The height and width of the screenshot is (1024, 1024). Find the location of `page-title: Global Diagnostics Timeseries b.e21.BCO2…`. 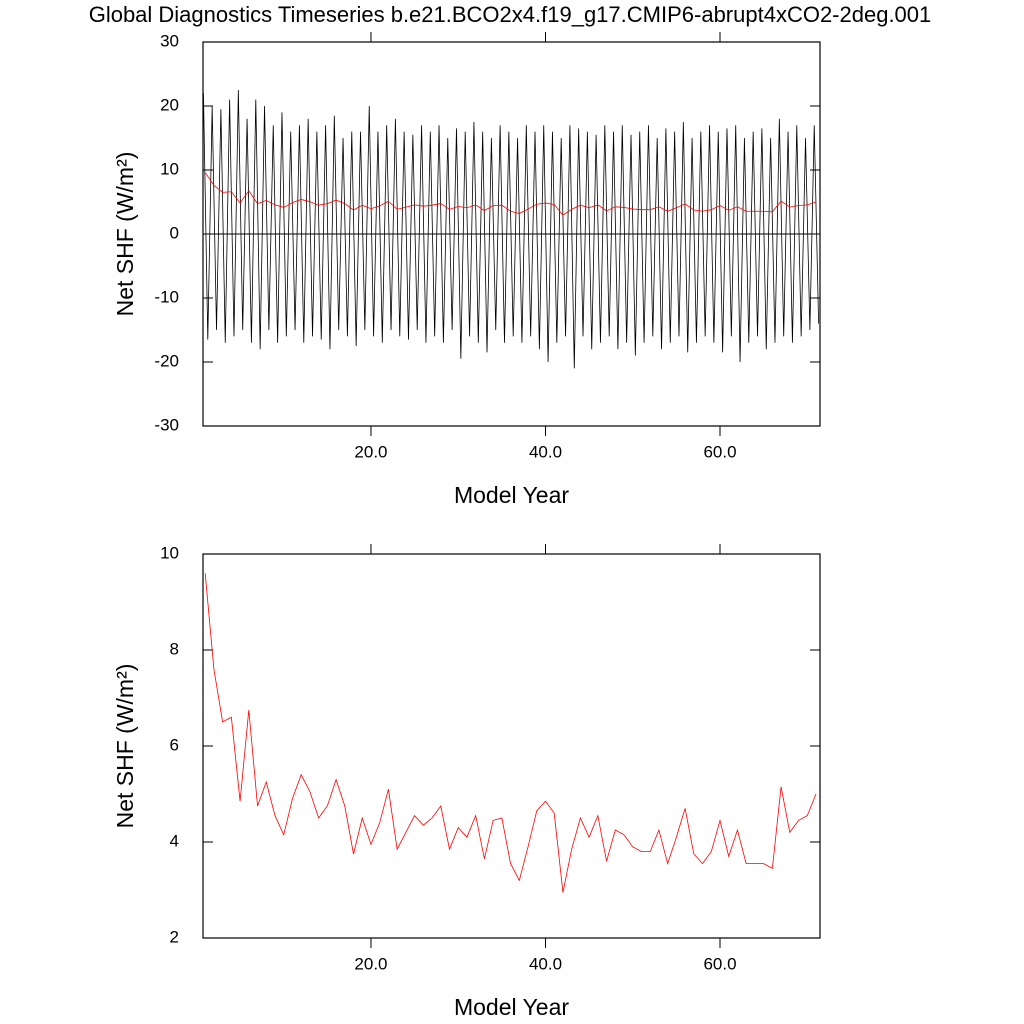

page-title: Global Diagnostics Timeseries b.e21.BCO2… is located at coordinates (510, 14).